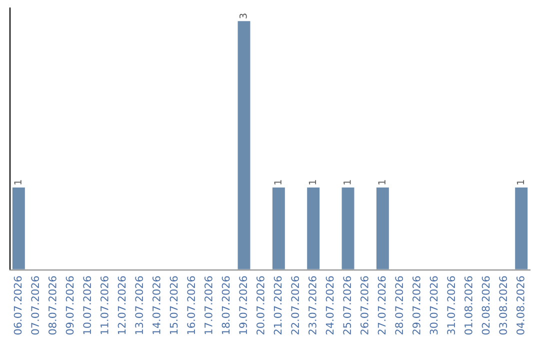 This screenshot has width=540, height=340. I want to click on x-tick-label: 16.07.2026, so click(191, 305).